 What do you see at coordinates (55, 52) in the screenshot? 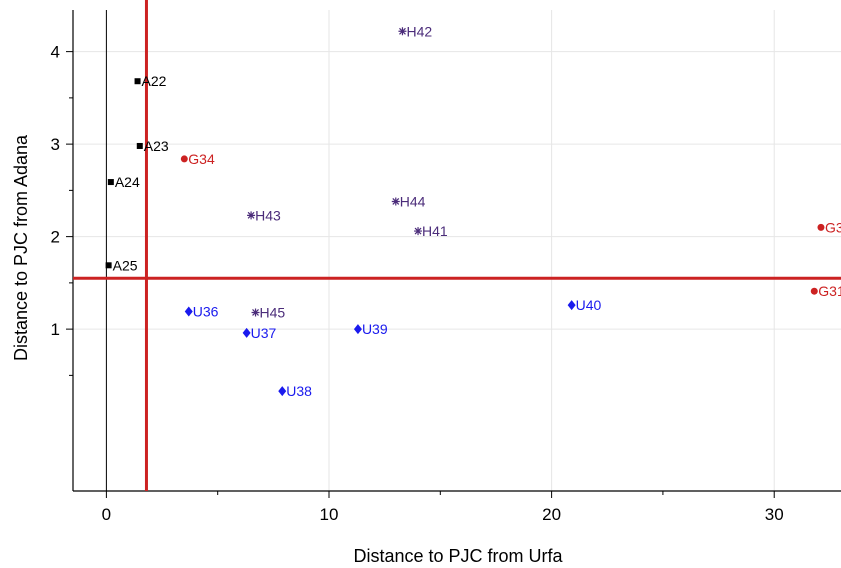
I see `y-tick-label: 4` at bounding box center [55, 52].